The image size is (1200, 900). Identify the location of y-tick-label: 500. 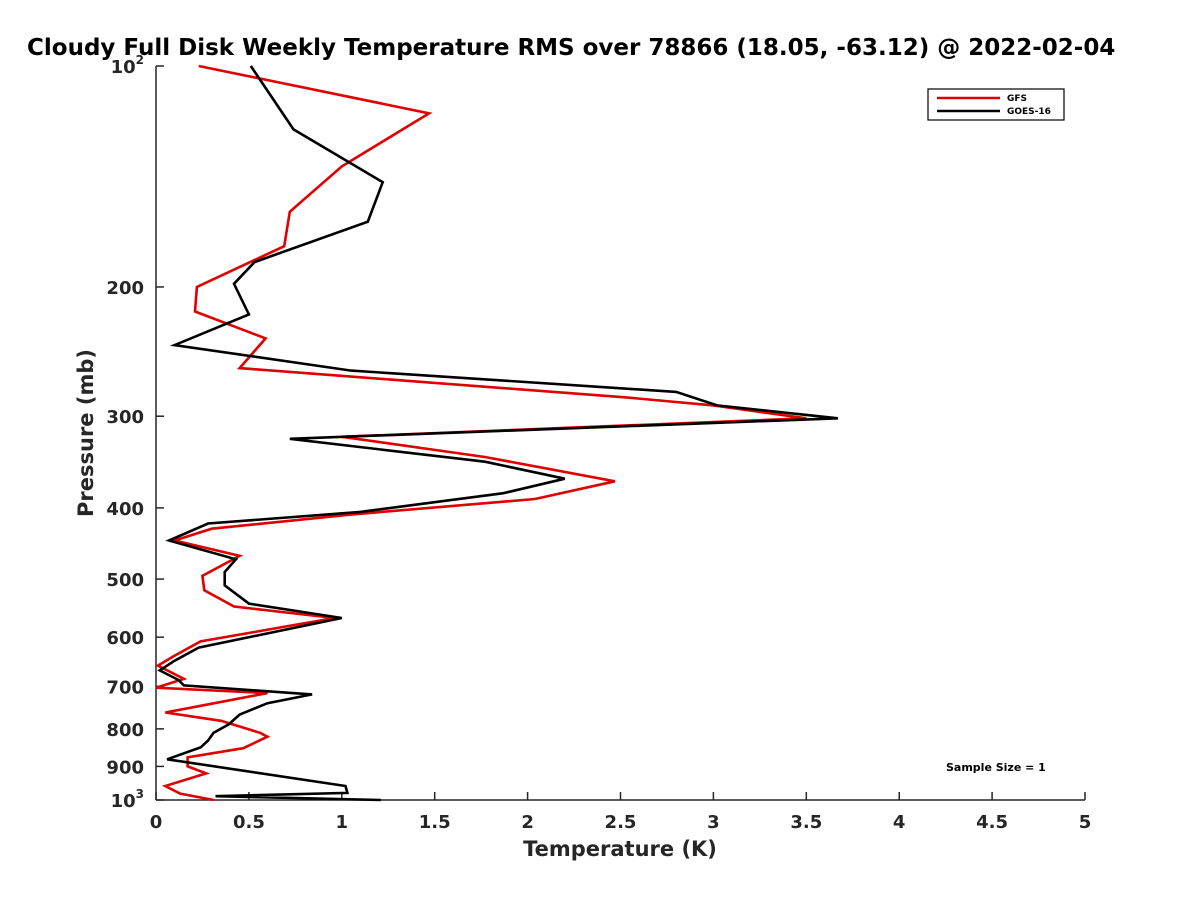
(125, 580).